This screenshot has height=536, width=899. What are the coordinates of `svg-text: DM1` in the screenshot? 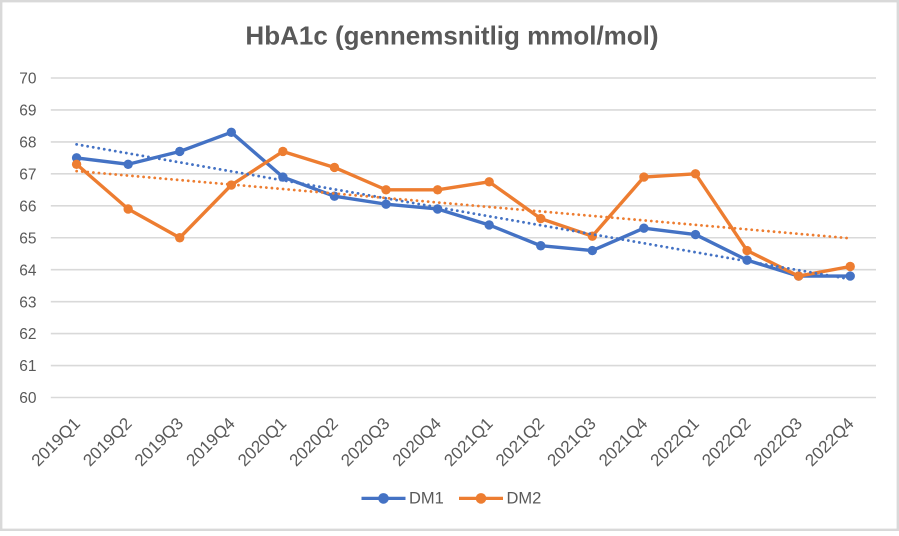 It's located at (426, 499).